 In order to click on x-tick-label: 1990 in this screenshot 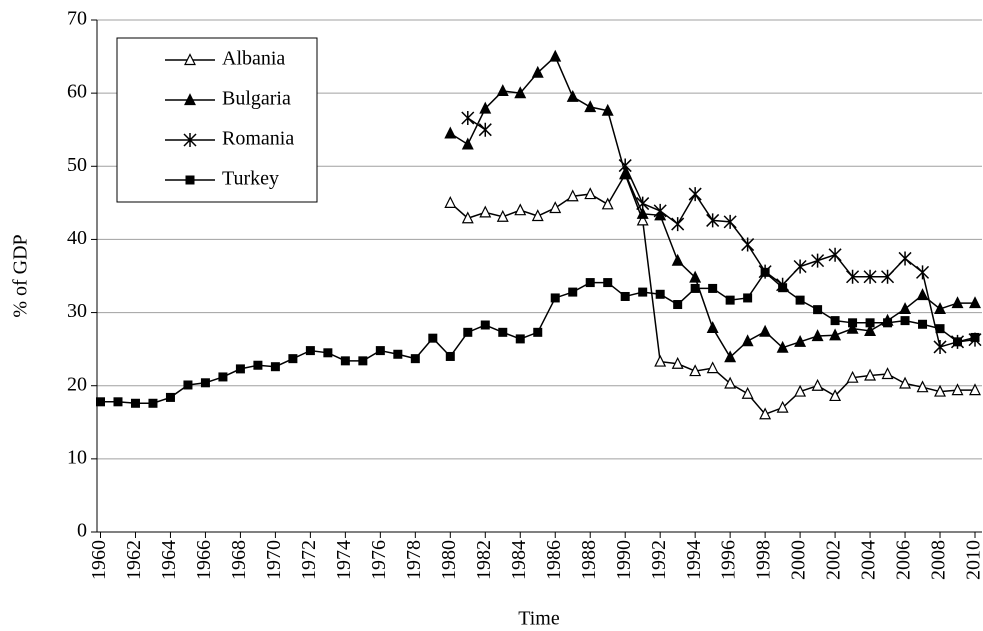, I will do `click(624, 560)`.